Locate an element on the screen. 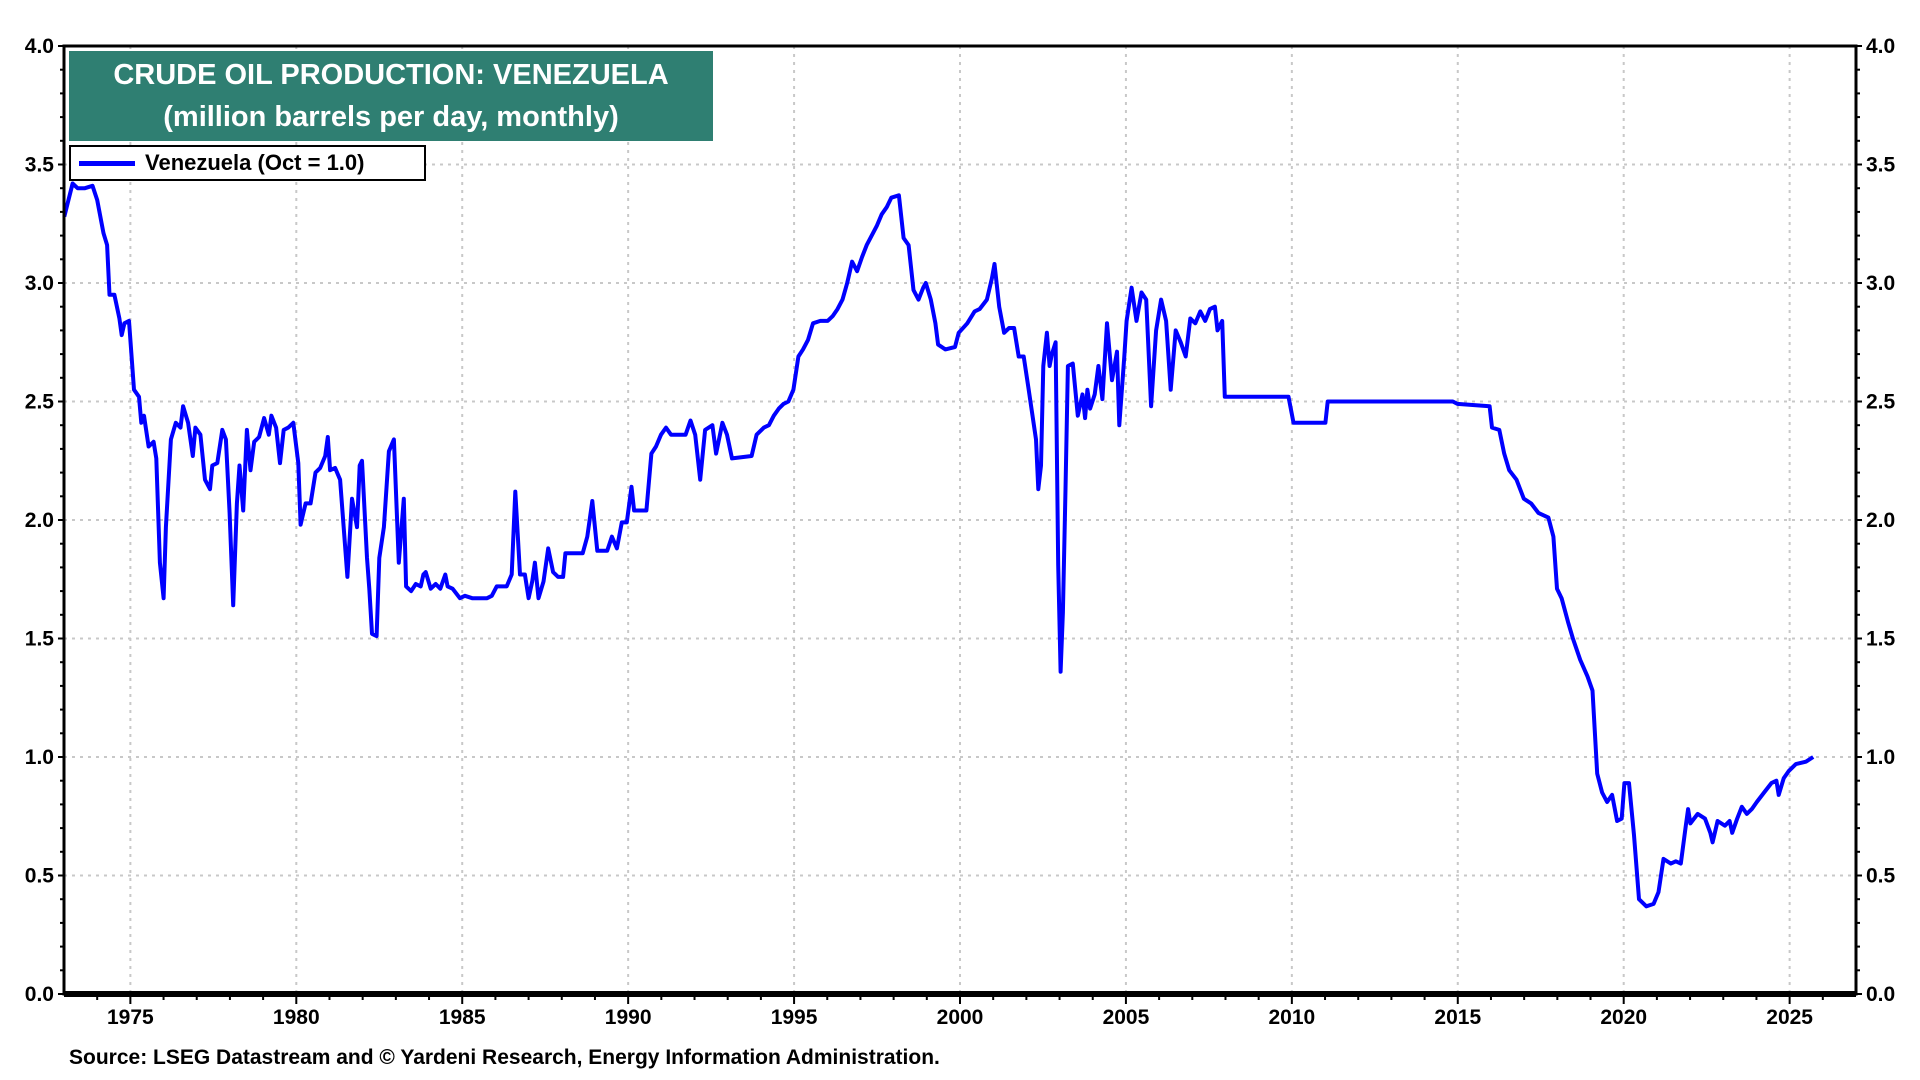 The height and width of the screenshot is (1080, 1920). y-tick-label-right: 2.5 is located at coordinates (1881, 402).